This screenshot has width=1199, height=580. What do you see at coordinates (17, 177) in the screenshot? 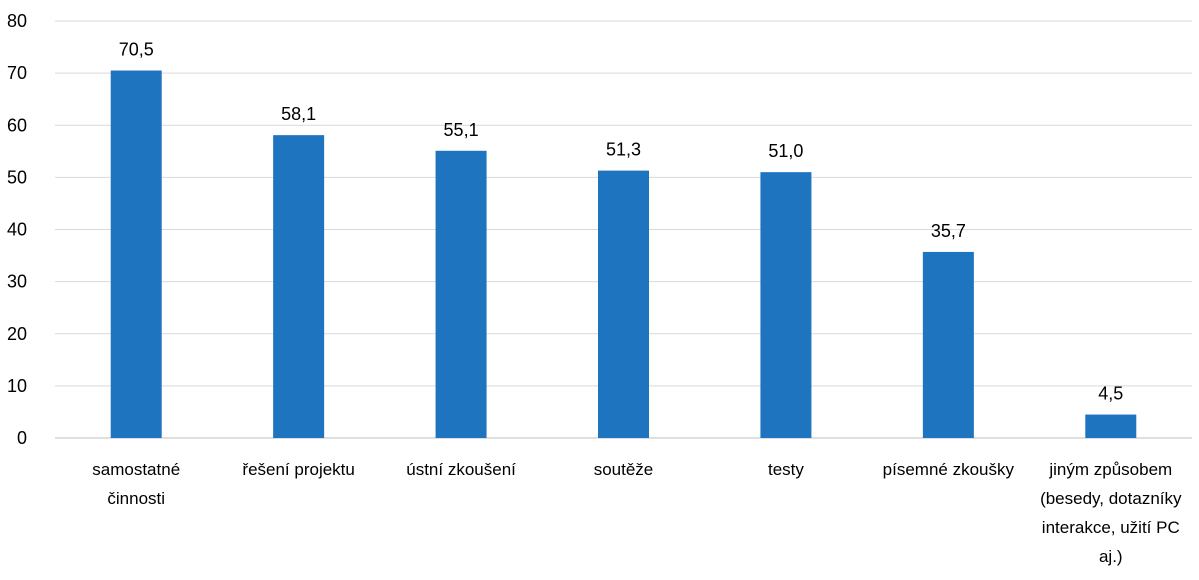
I see `y-tick-label: 50` at bounding box center [17, 177].